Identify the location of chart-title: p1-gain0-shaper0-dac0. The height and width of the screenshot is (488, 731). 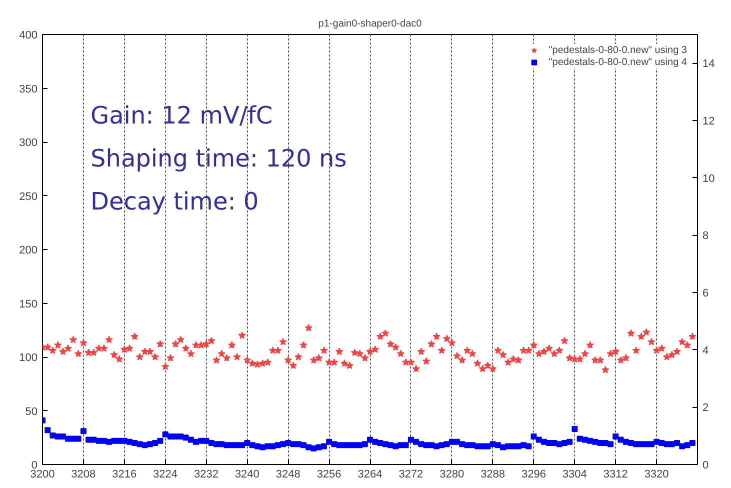
(370, 24).